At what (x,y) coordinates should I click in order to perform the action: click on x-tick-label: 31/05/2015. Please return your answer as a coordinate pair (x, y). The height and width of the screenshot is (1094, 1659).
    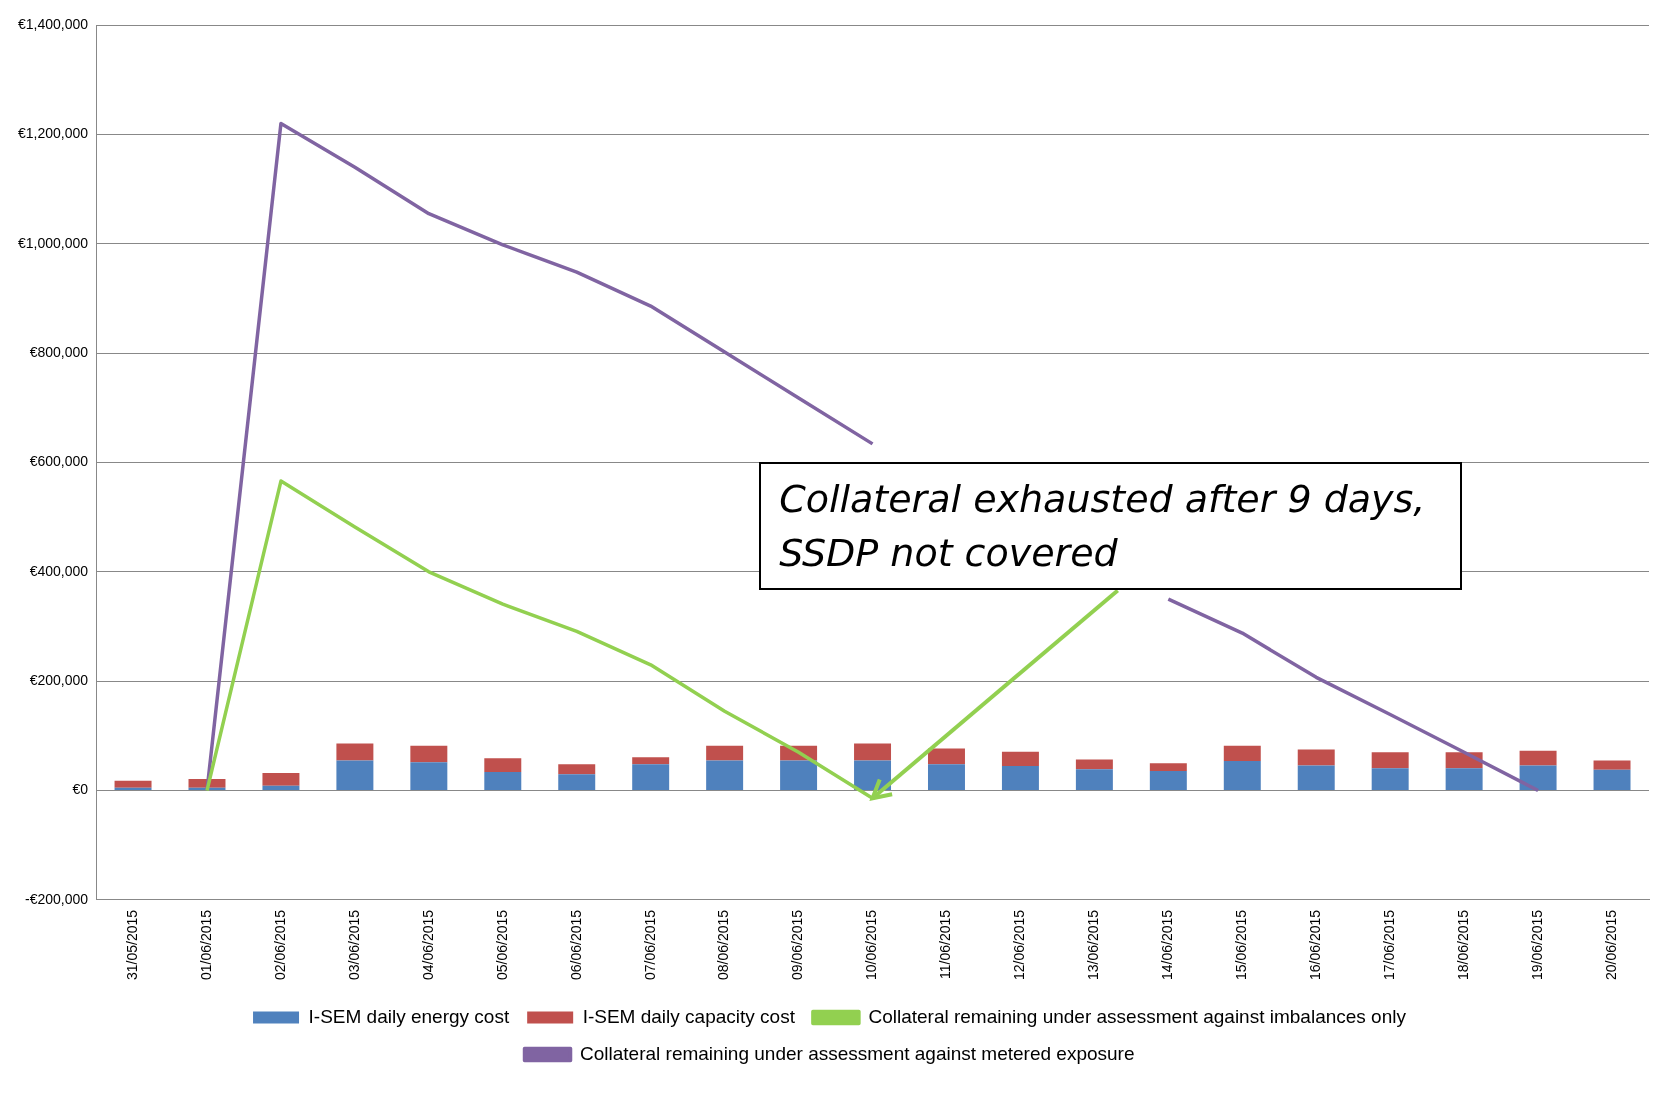
    Looking at the image, I should click on (131, 945).